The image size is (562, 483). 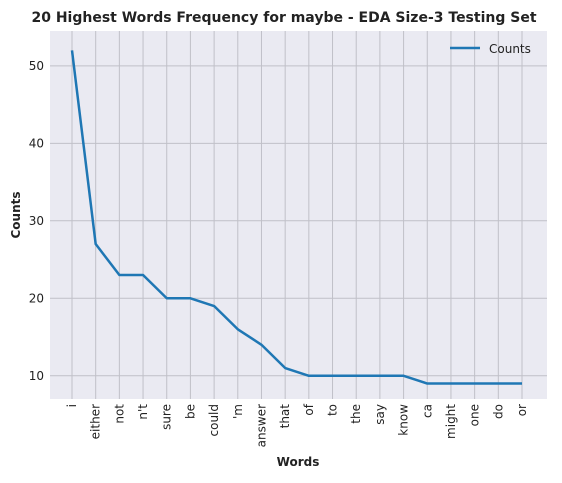 I want to click on x-tick-label: of, so click(x=309, y=409).